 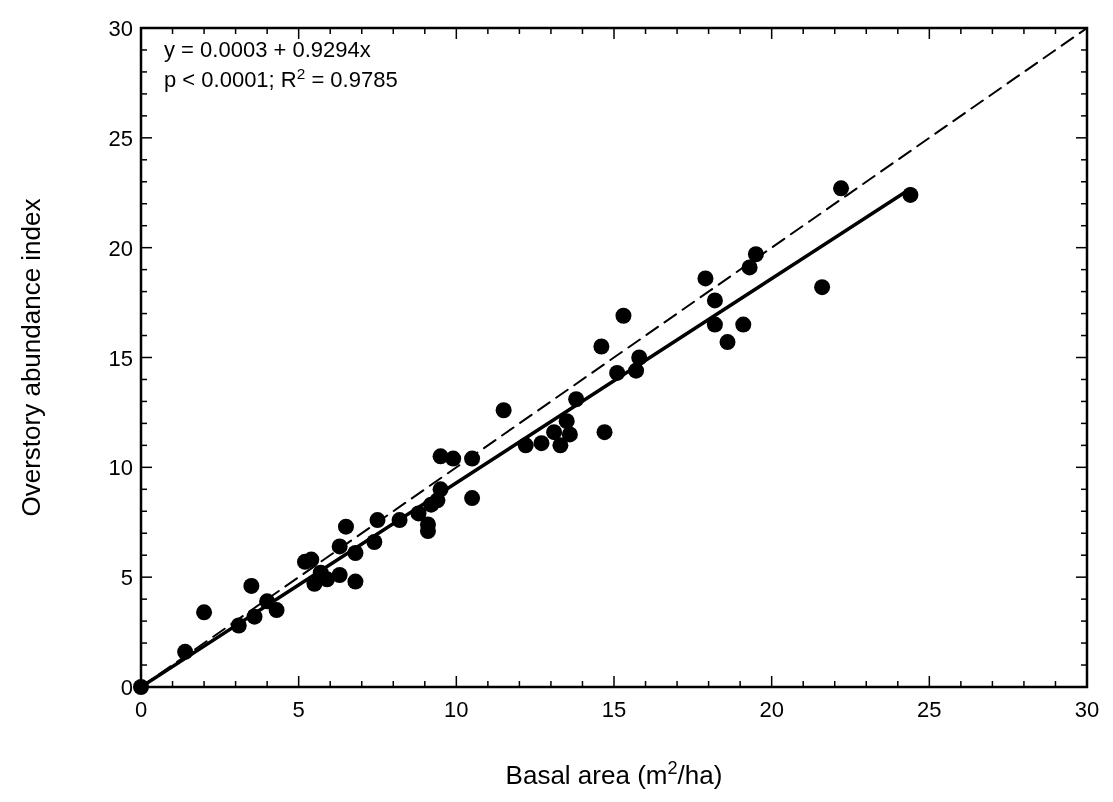 What do you see at coordinates (120, 28) in the screenshot?
I see `y-tick-label: 30` at bounding box center [120, 28].